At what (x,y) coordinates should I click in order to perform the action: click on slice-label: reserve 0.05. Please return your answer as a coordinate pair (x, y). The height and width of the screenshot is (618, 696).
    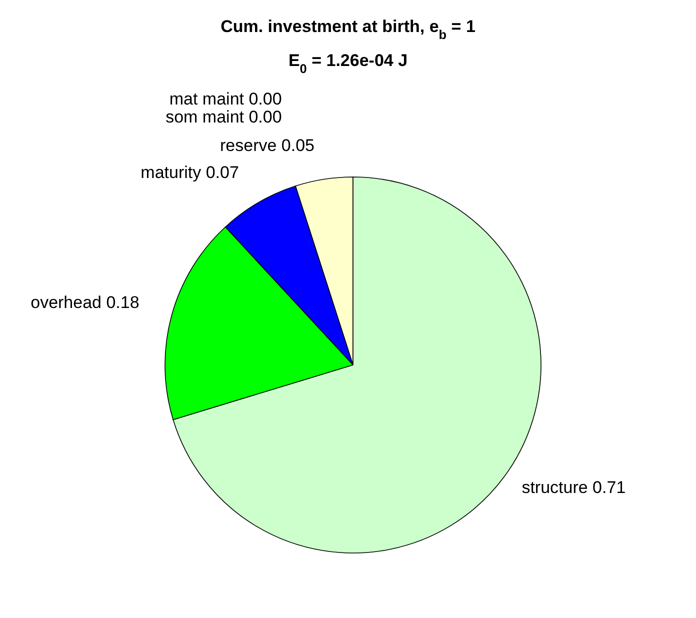
    Looking at the image, I should click on (267, 145).